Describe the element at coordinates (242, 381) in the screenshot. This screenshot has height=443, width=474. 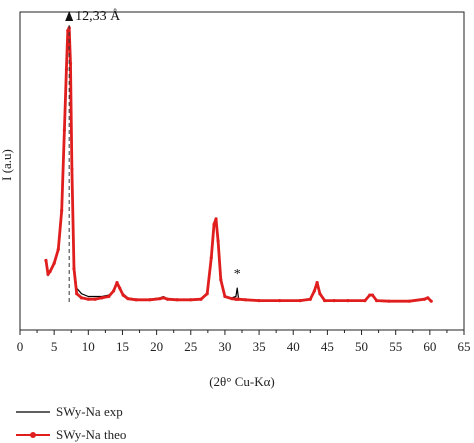
I see `x-axis-title: (2θ° Cu-Kα)` at that location.